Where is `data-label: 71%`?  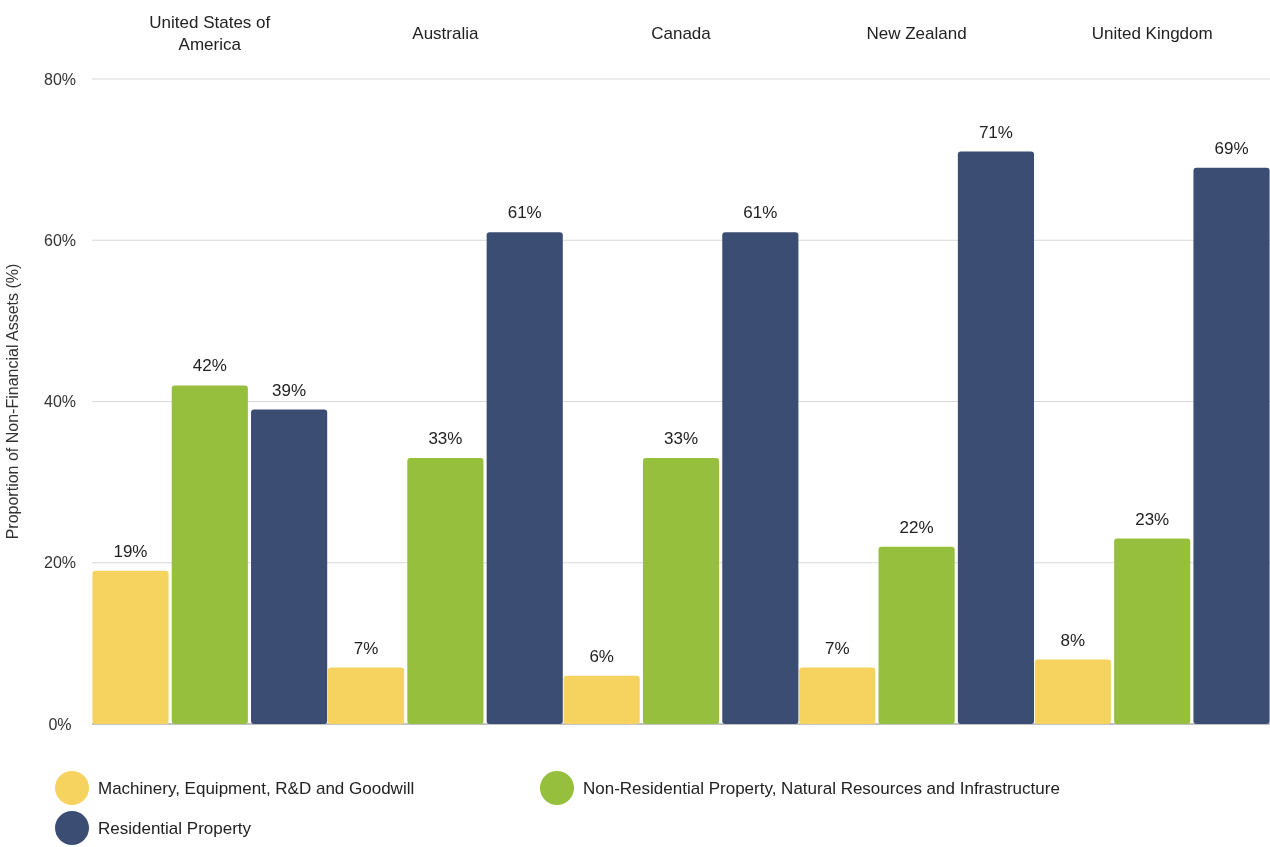 data-label: 71% is located at coordinates (995, 132).